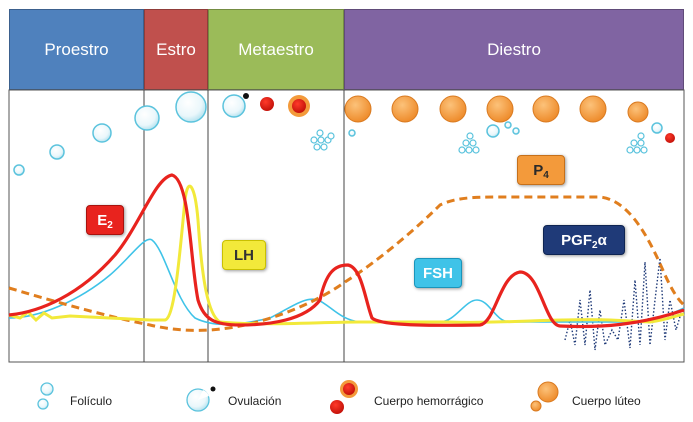 Image resolution: width=693 pixels, height=422 pixels. Describe the element at coordinates (322, 140) in the screenshot. I see `follicle-cluster-metaestro` at that location.